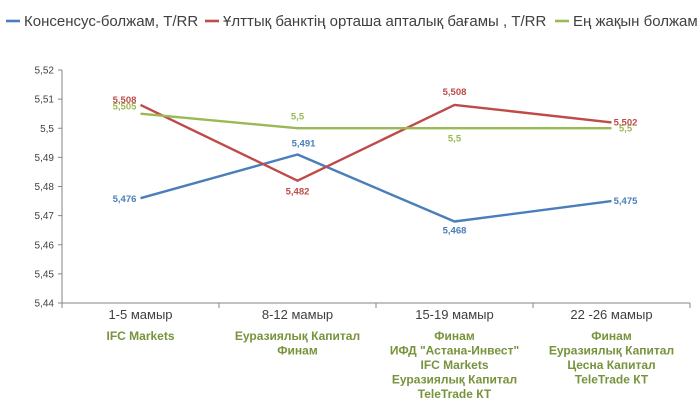 This screenshot has width=700, height=407. Describe the element at coordinates (454, 314) in the screenshot. I see `x-category-label: 15-19 мамыр` at that location.